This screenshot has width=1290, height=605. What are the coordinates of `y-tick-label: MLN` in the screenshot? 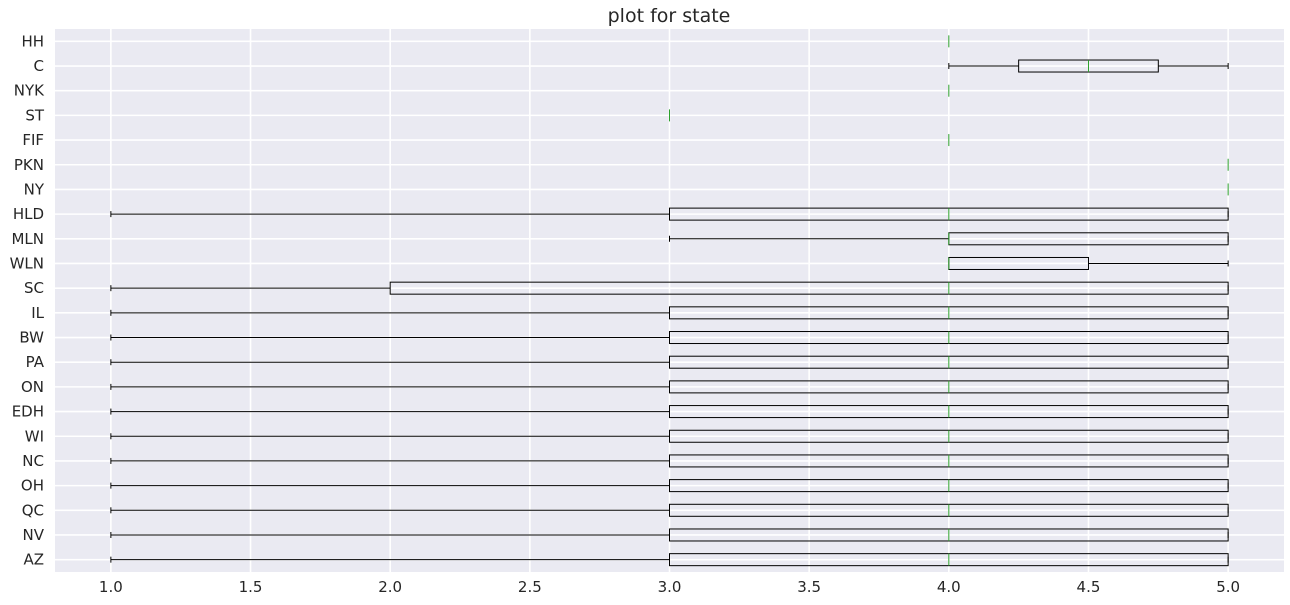 It's located at (27, 239).